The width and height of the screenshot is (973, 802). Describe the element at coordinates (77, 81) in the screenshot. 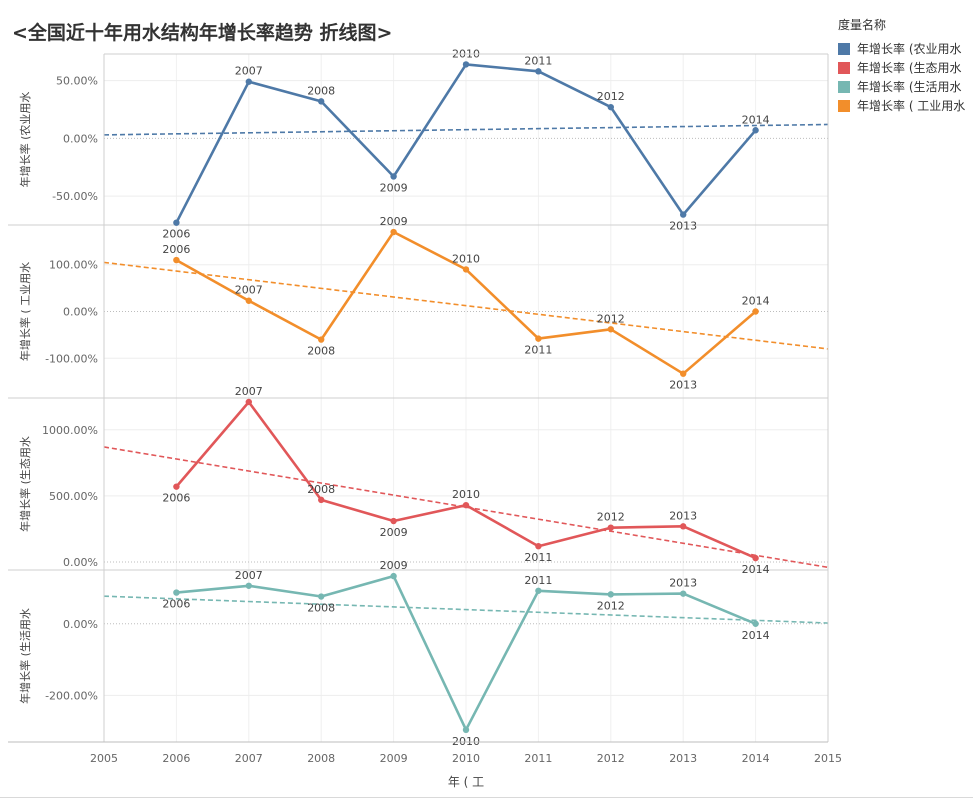

I see `y-tick-label: 50.00%` at that location.